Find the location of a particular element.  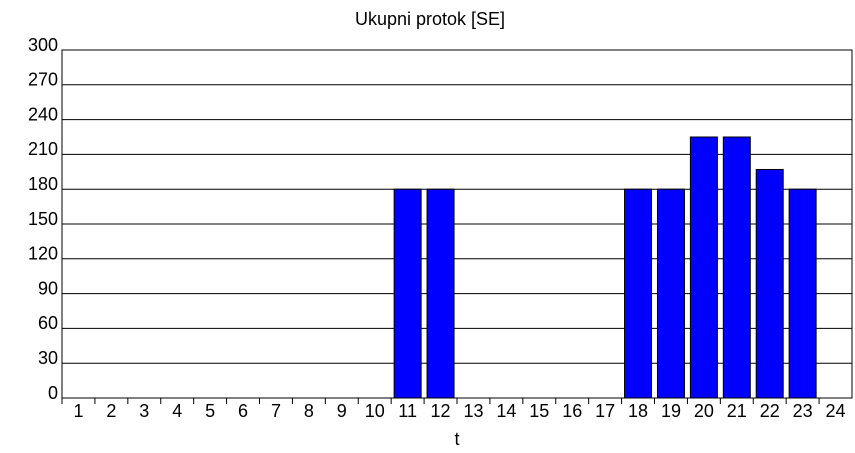

y-tick-label: 120 is located at coordinates (43, 254).